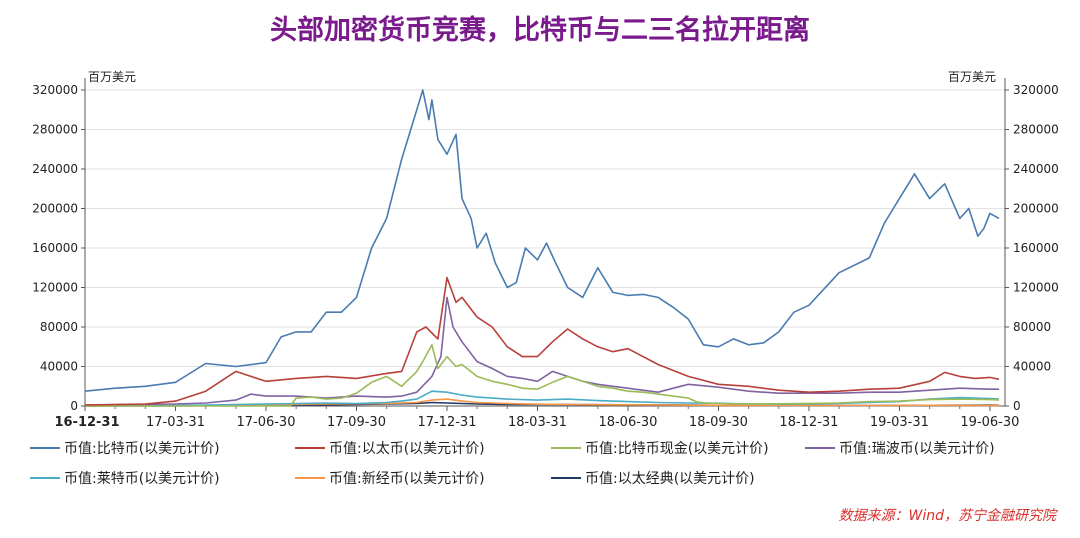 Image resolution: width=1080 pixels, height=538 pixels. I want to click on legend-item: 币值:瑞波币(以美元计价), so click(900, 448).